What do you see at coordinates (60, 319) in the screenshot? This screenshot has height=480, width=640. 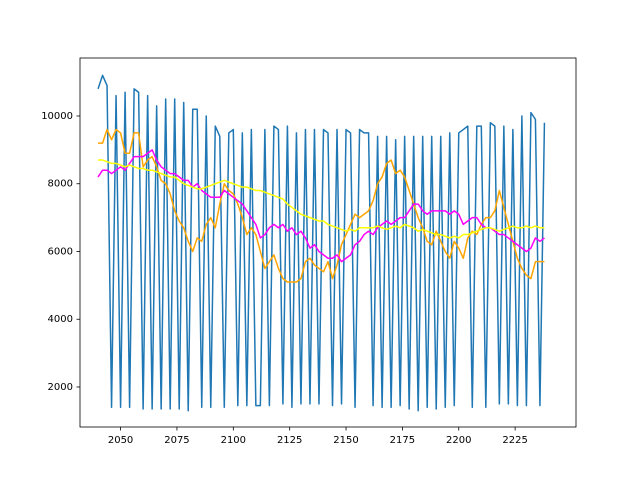 I see `y-tick-label: 4000` at bounding box center [60, 319].